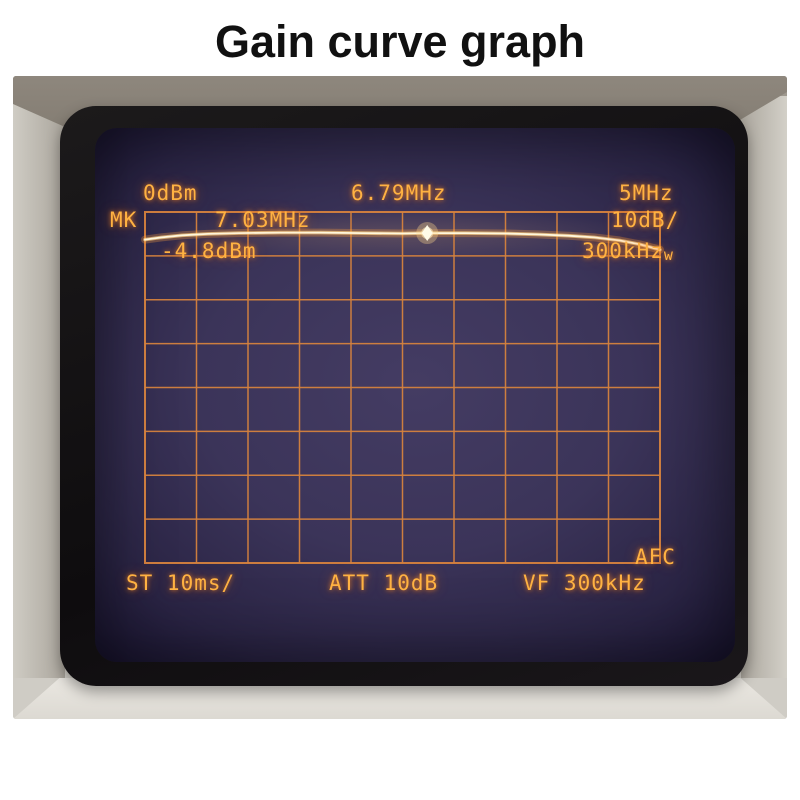 Image resolution: width=800 pixels, height=800 pixels. I want to click on readout-rbw: 300kHzw, so click(627, 253).